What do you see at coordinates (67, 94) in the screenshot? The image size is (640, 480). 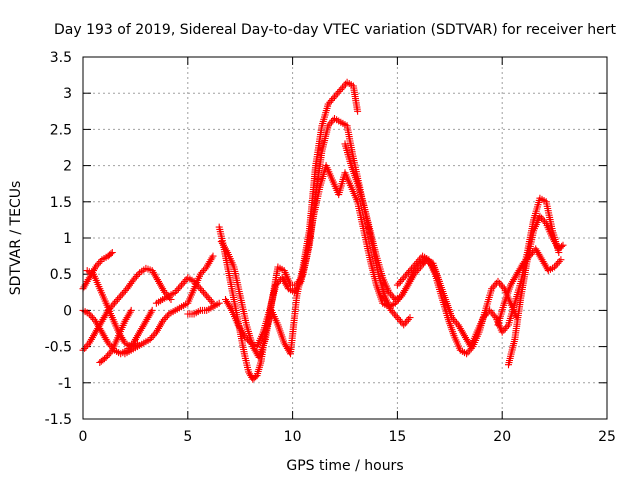 I see `y-tick-label: 3` at bounding box center [67, 94].